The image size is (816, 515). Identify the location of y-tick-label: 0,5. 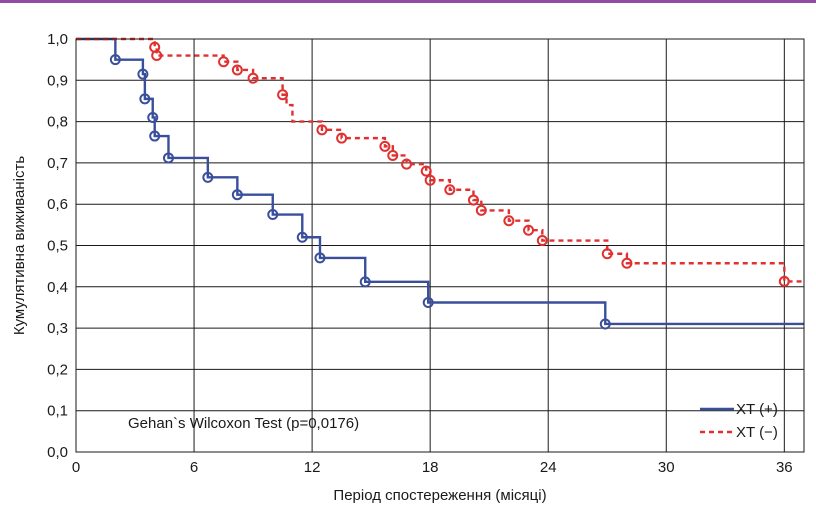
(57, 246).